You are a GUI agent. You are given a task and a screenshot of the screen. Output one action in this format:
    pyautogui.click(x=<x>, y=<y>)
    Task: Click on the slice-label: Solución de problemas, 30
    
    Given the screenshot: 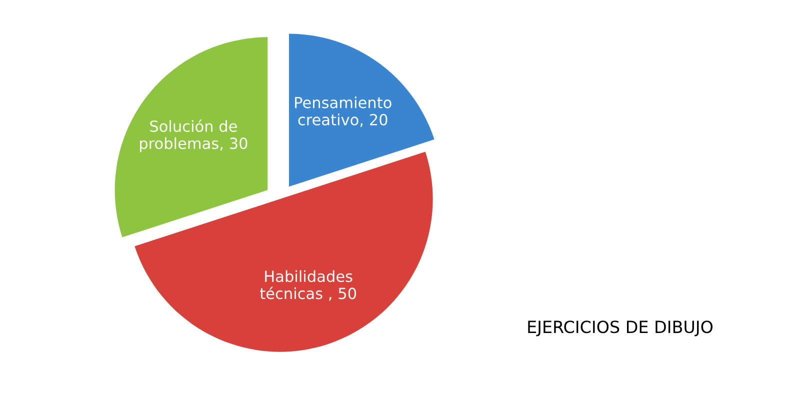 What is the action you would take?
    pyautogui.click(x=194, y=136)
    